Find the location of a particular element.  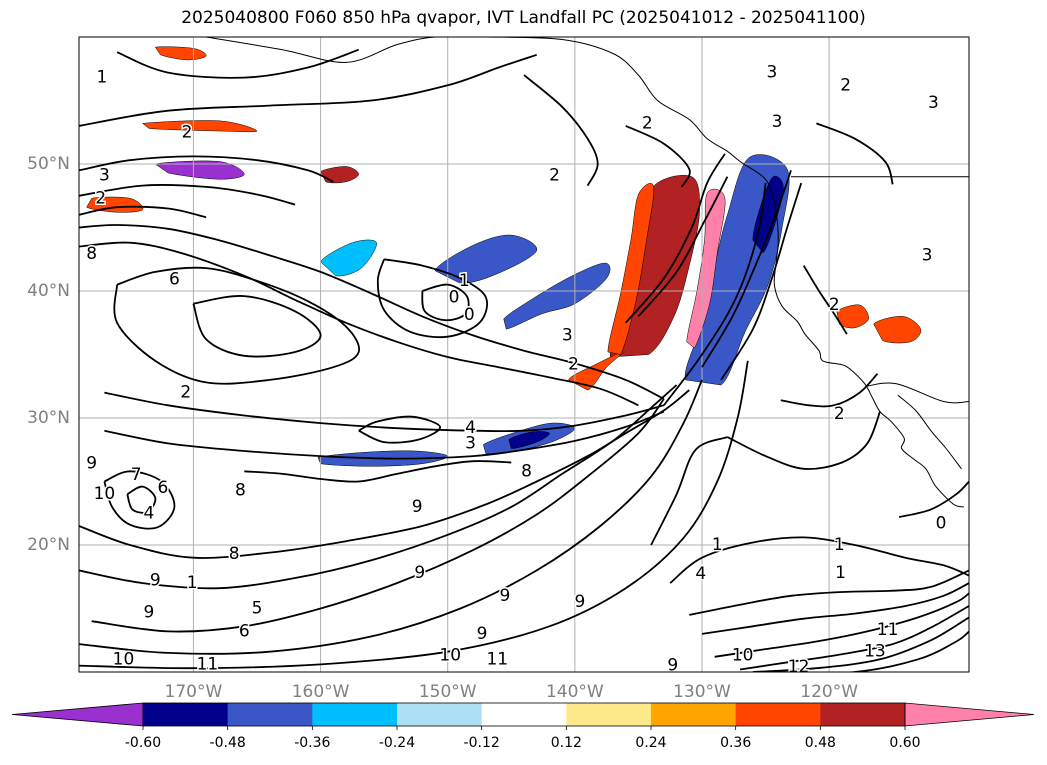

lon-tick-label: 150°W is located at coordinates (448, 692).